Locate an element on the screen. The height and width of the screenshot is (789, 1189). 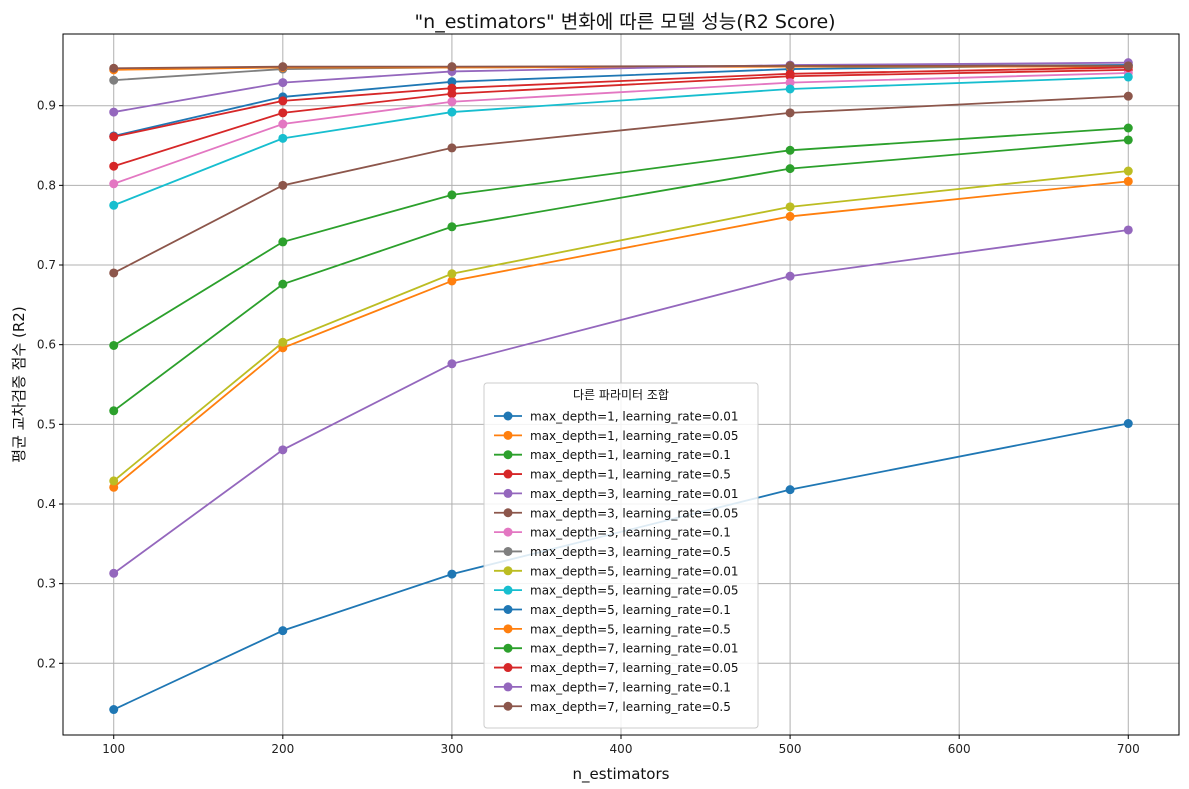
legend-item: max_depth=3, learning_rate=0.5 is located at coordinates (612, 552).